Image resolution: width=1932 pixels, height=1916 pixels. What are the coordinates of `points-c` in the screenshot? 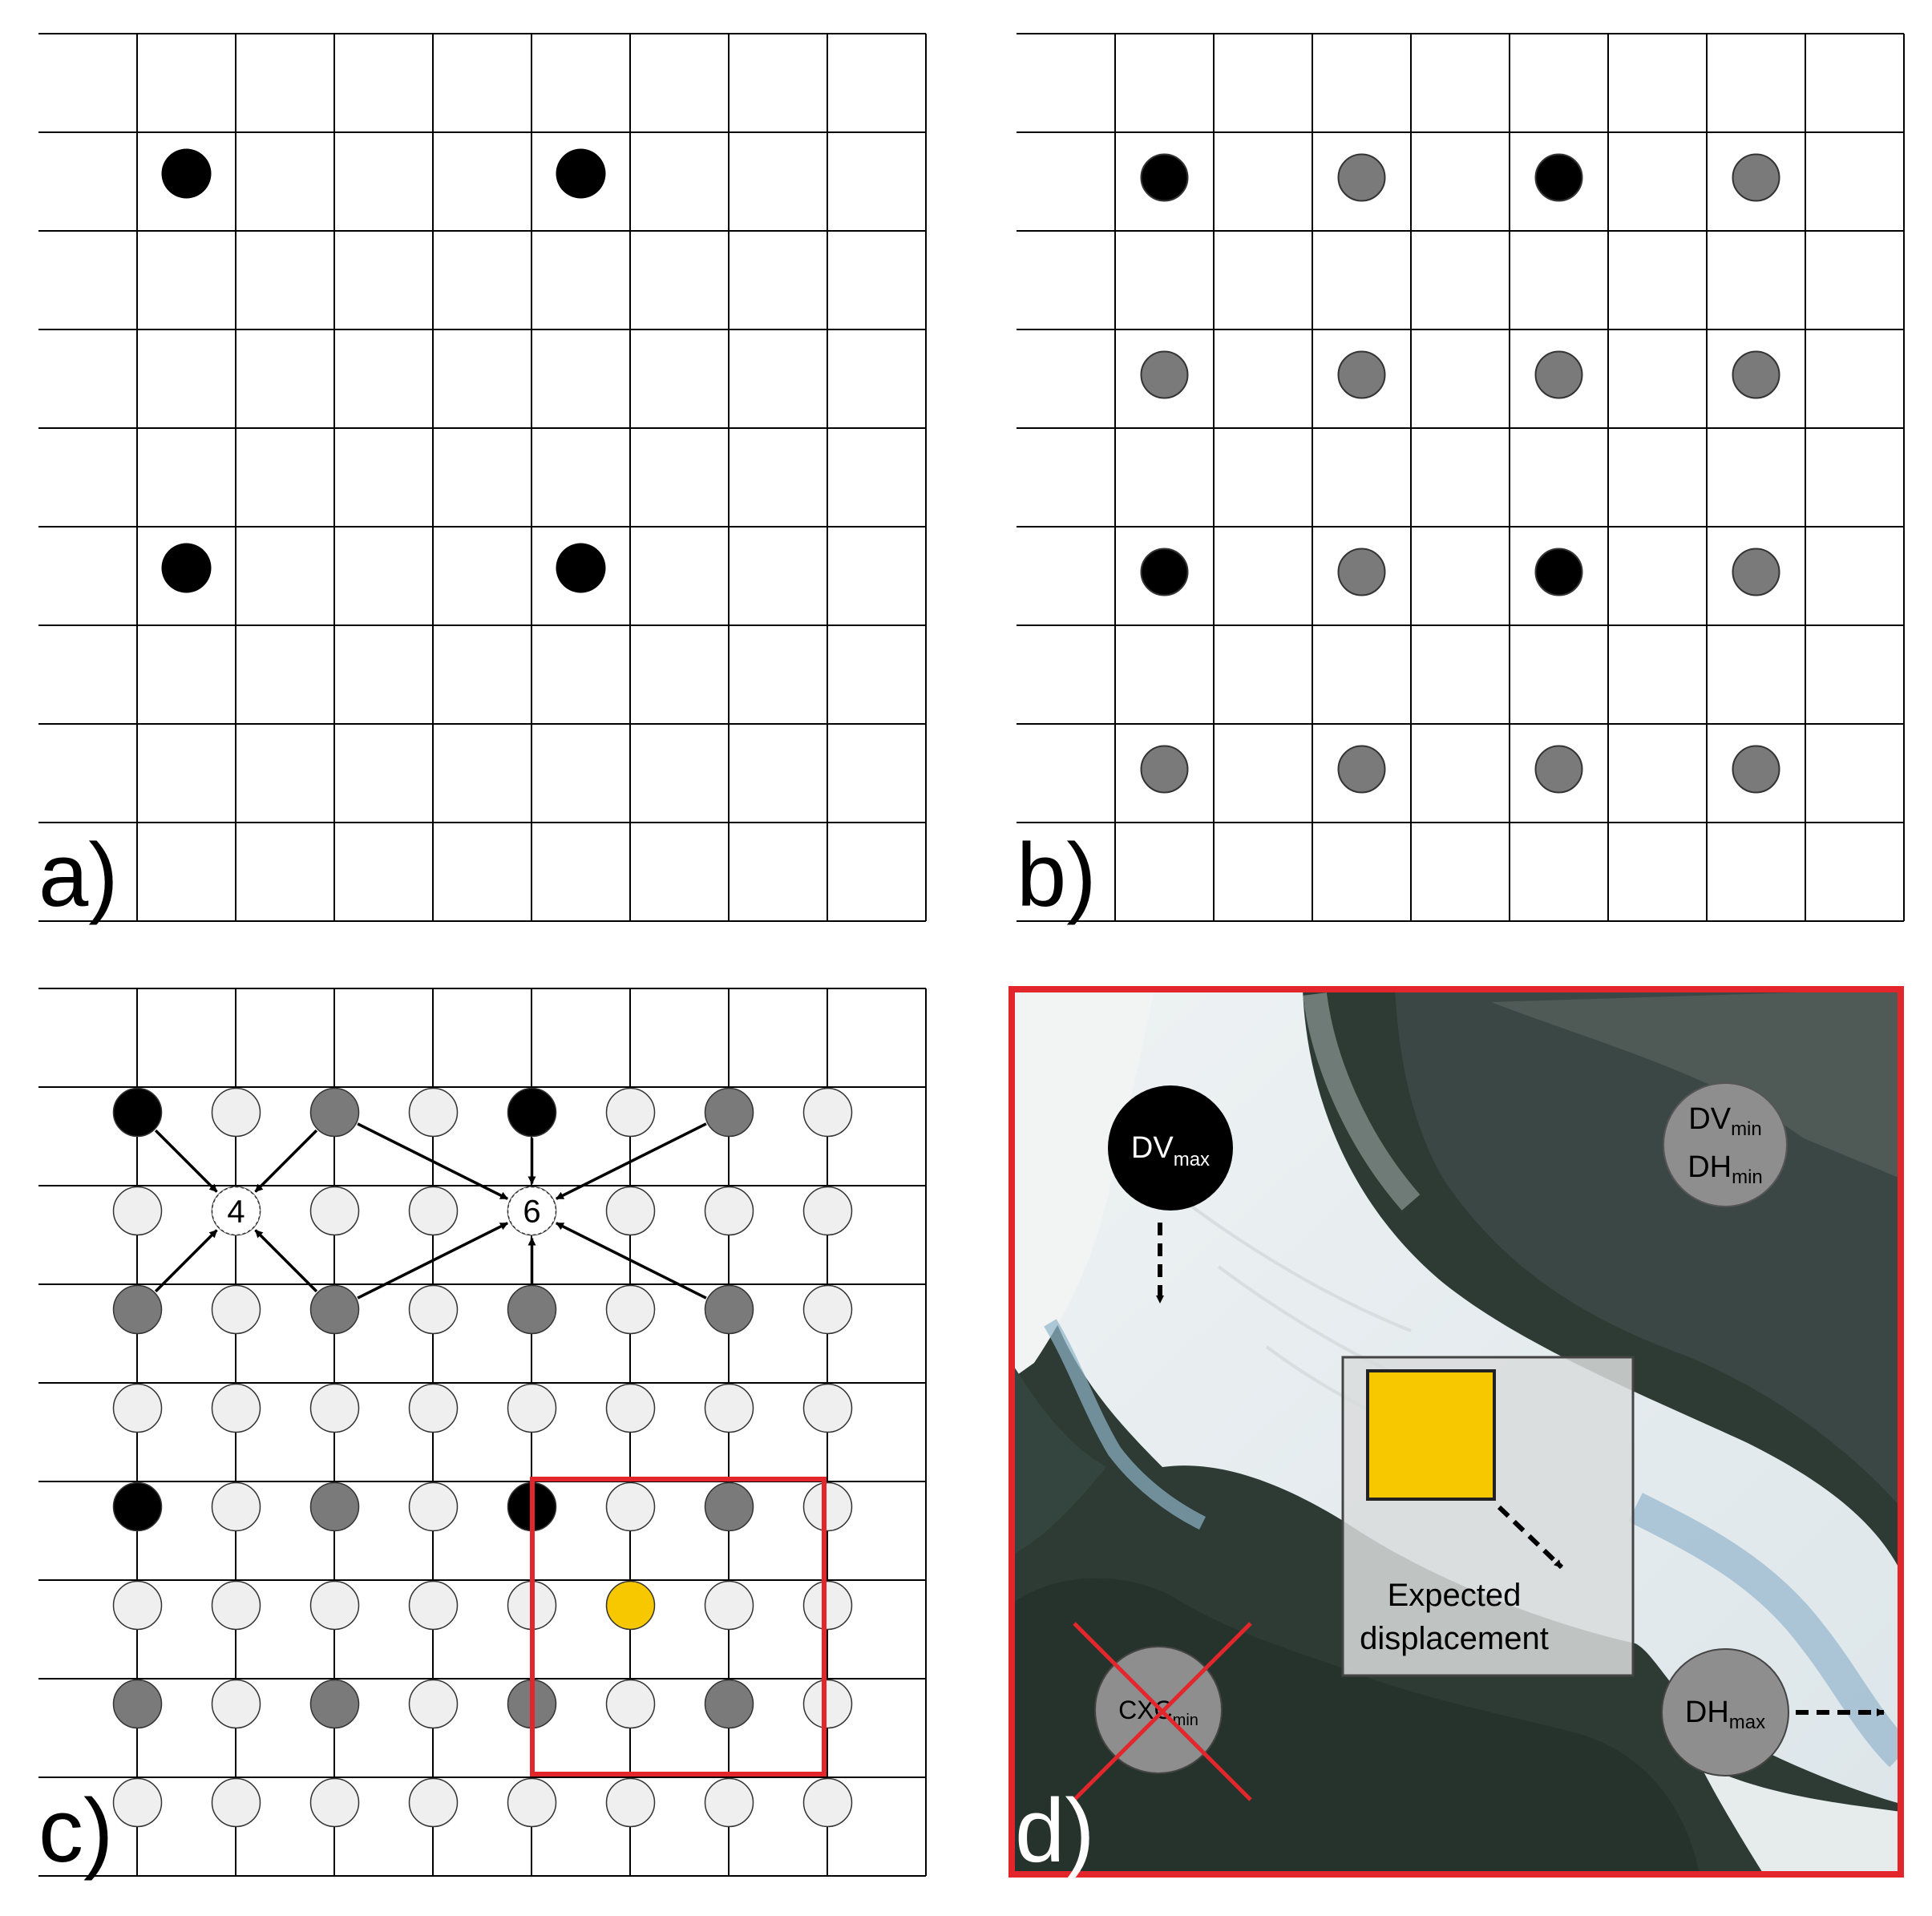 It's located at (482, 1457).